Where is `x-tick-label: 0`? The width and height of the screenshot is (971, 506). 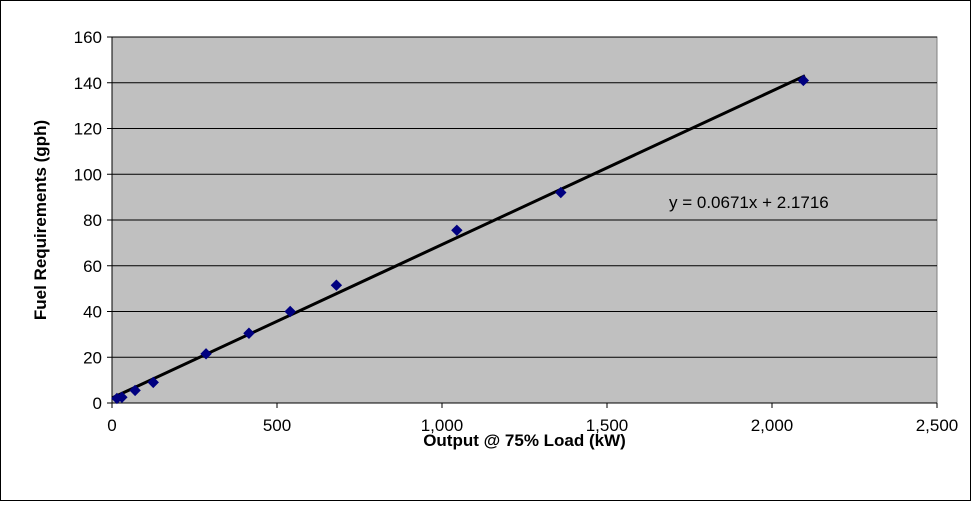 x-tick-label: 0 is located at coordinates (111, 425).